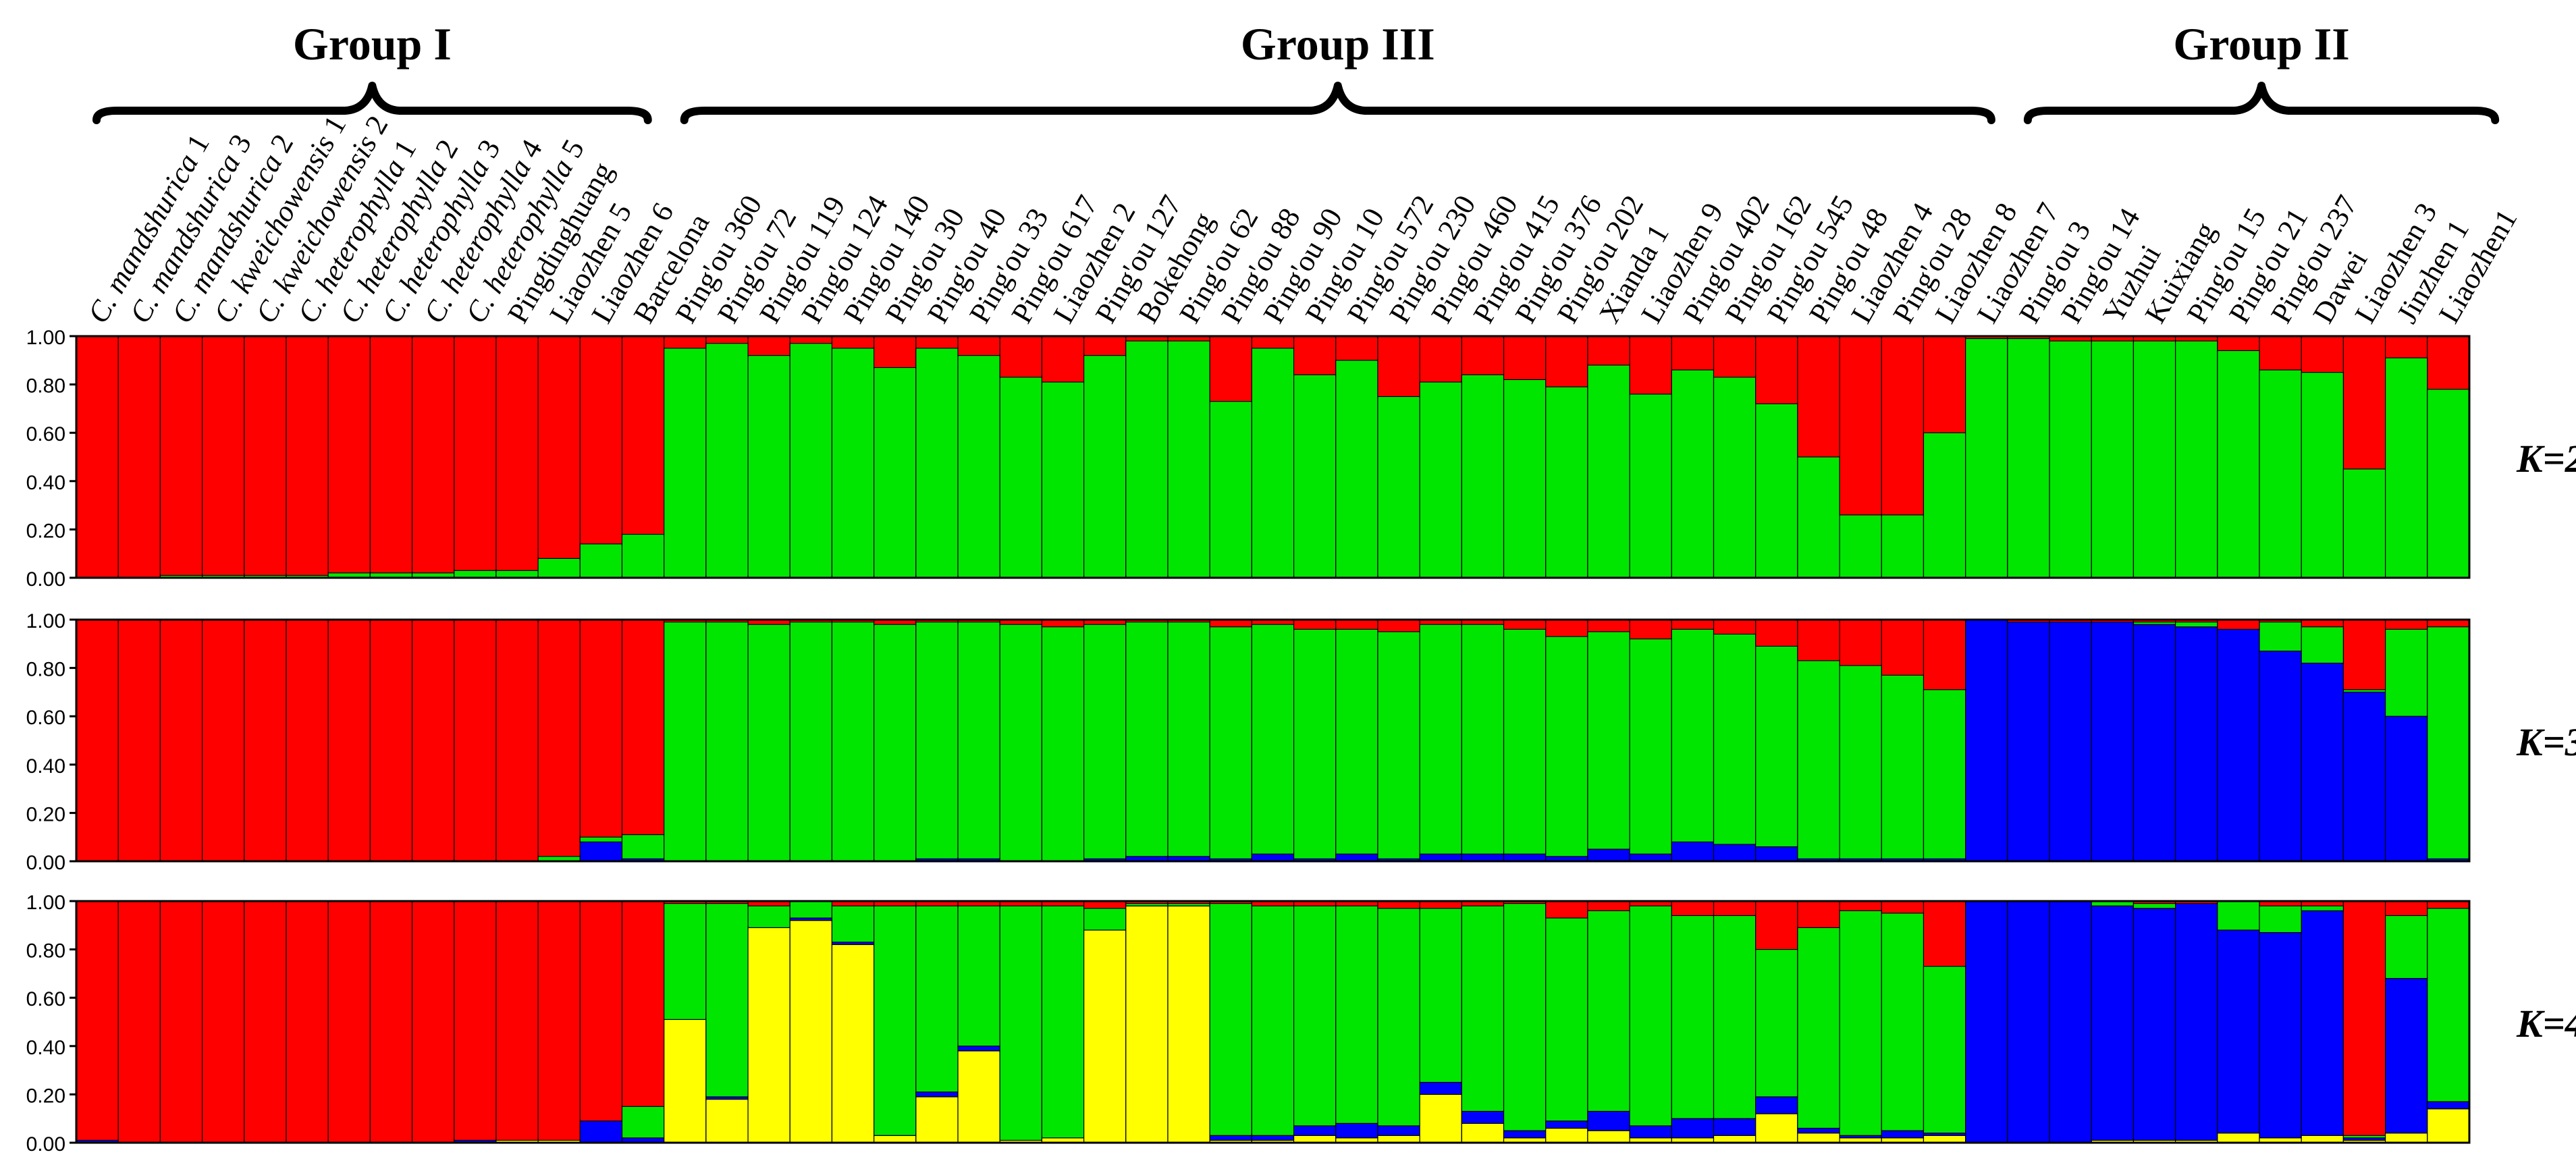 Image resolution: width=2576 pixels, height=1165 pixels. What do you see at coordinates (46, 1144) in the screenshot?
I see `y-tick-label: 0.00` at bounding box center [46, 1144].